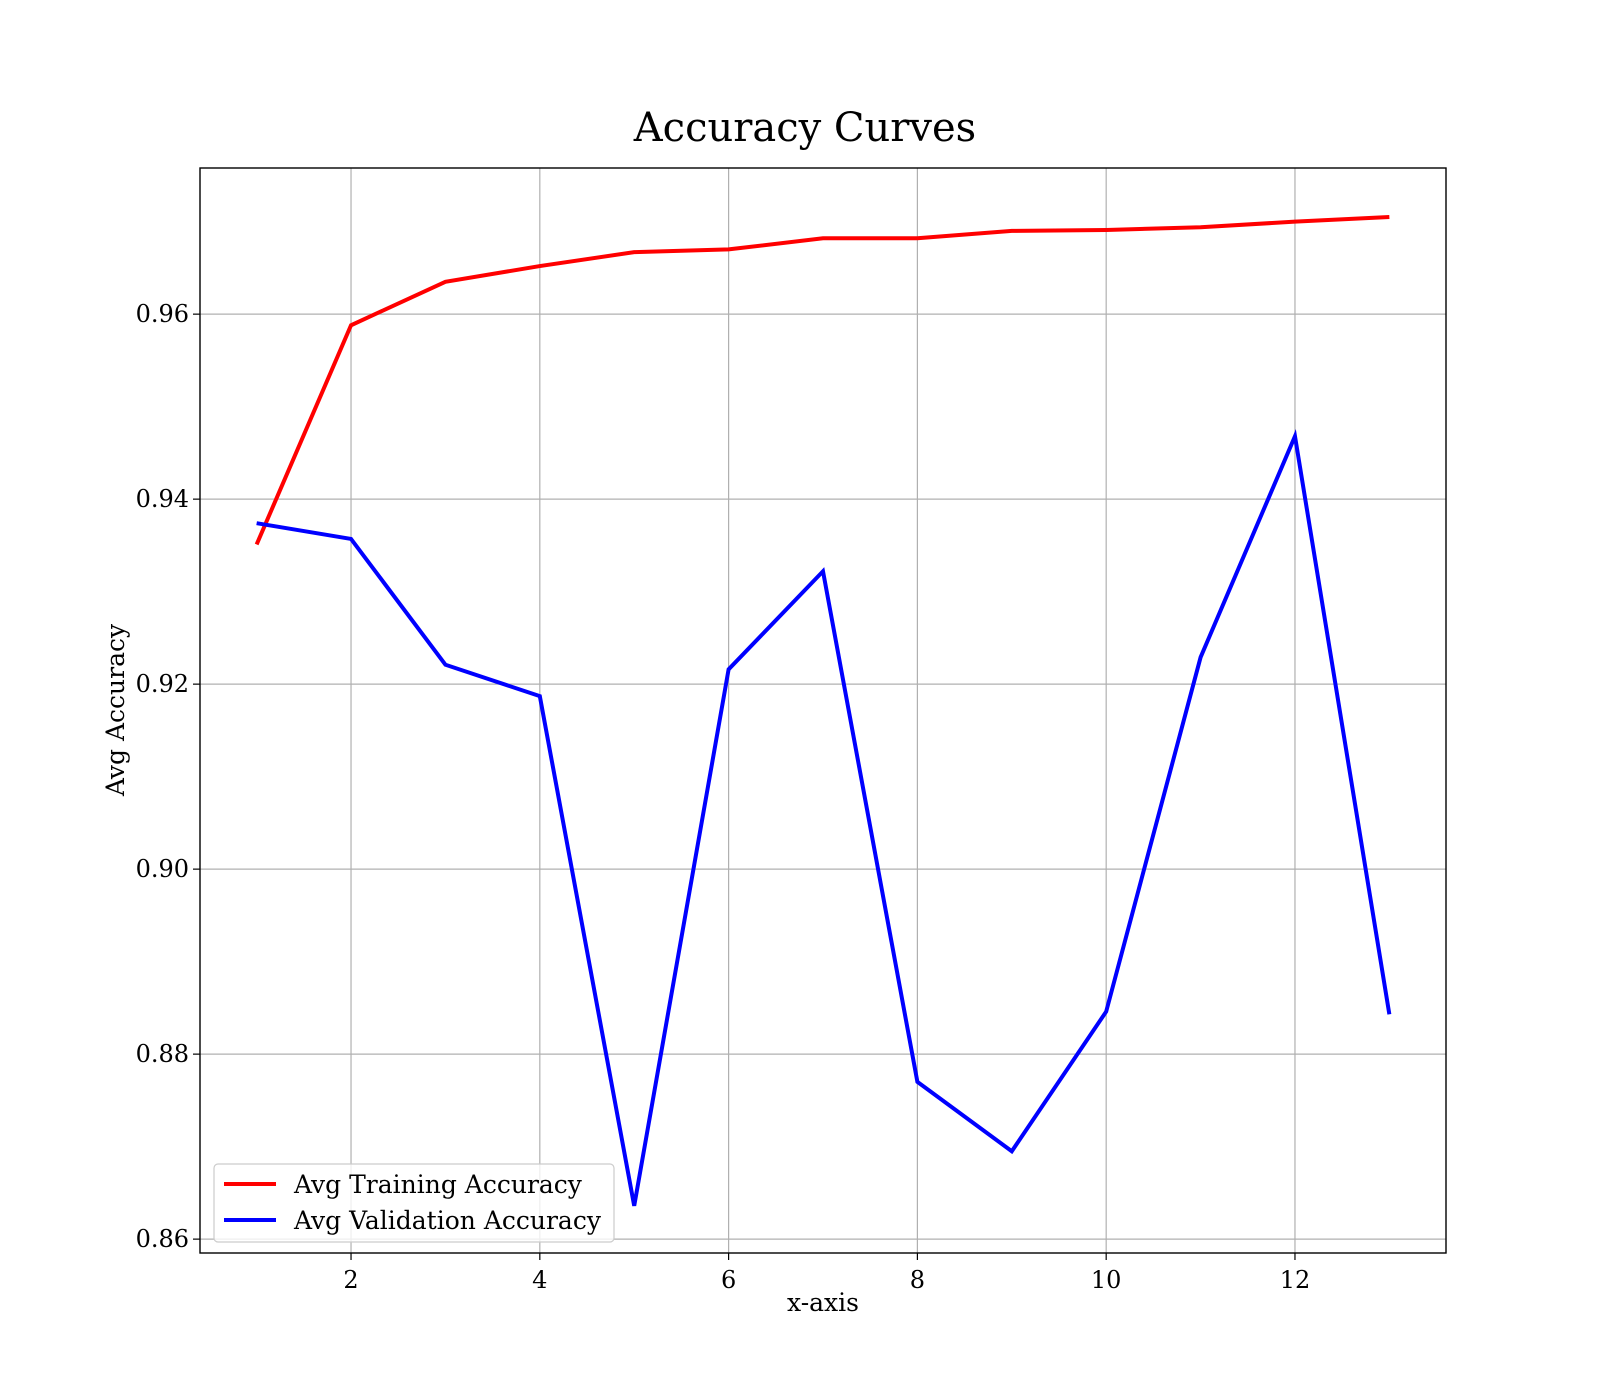  Describe the element at coordinates (162, 1239) in the screenshot. I see `y-tick-label: 0.86` at that location.